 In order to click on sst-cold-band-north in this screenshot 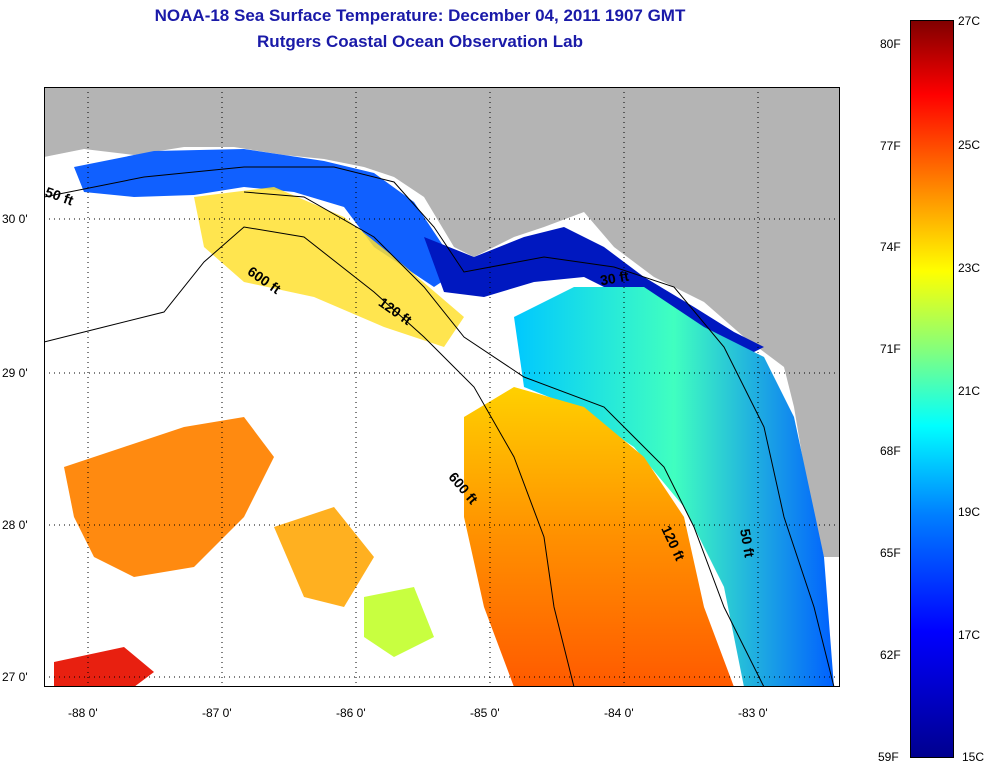, I will do `click(269, 218)`.